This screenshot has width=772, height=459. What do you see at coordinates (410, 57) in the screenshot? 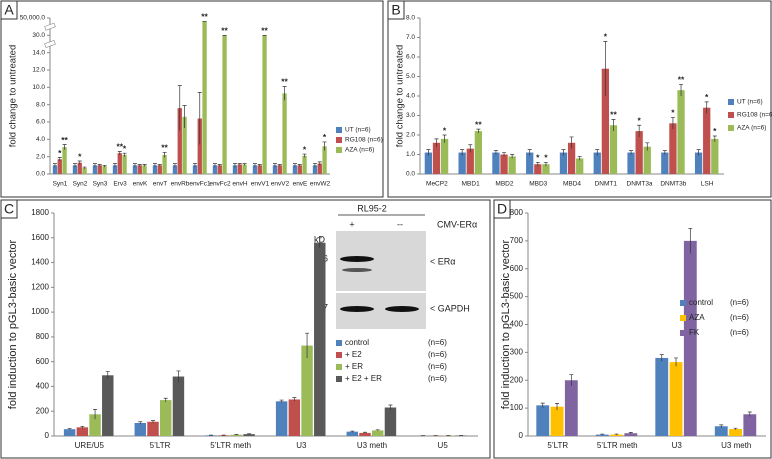
I see `y-tick-label: 6.0` at bounding box center [410, 57].